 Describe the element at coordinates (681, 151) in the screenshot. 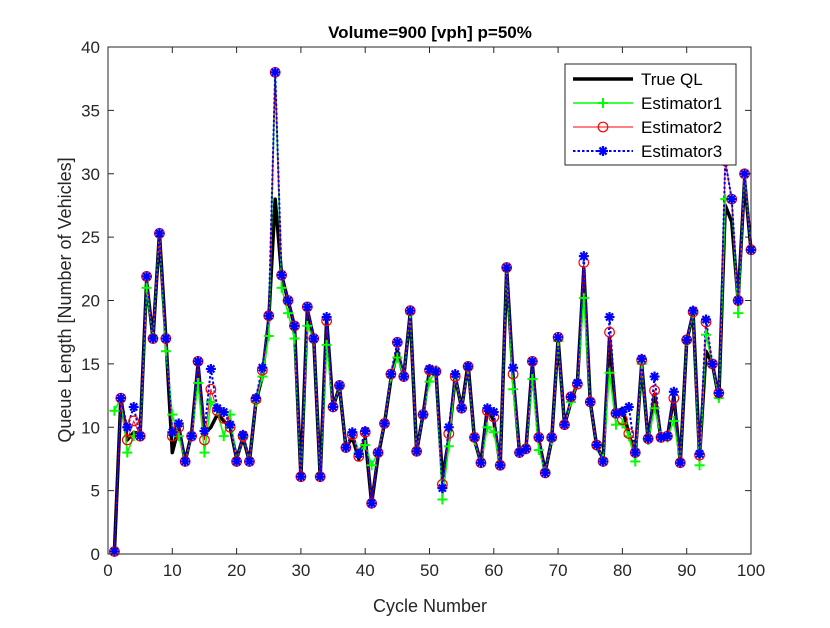

I see `legend-label-estimator3: Estimator3` at that location.